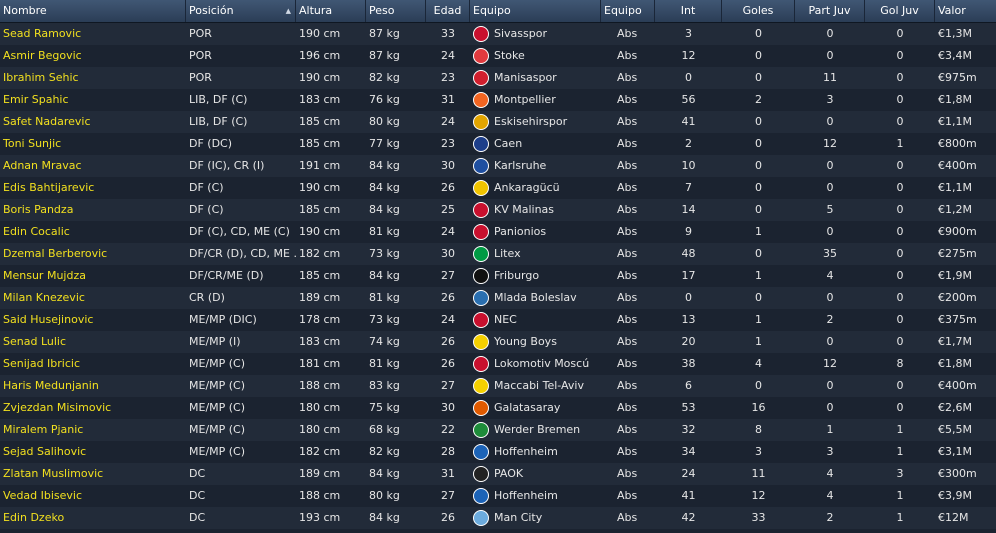 The height and width of the screenshot is (533, 996). What do you see at coordinates (44, 297) in the screenshot?
I see `player-name: Milan Knezevic` at bounding box center [44, 297].